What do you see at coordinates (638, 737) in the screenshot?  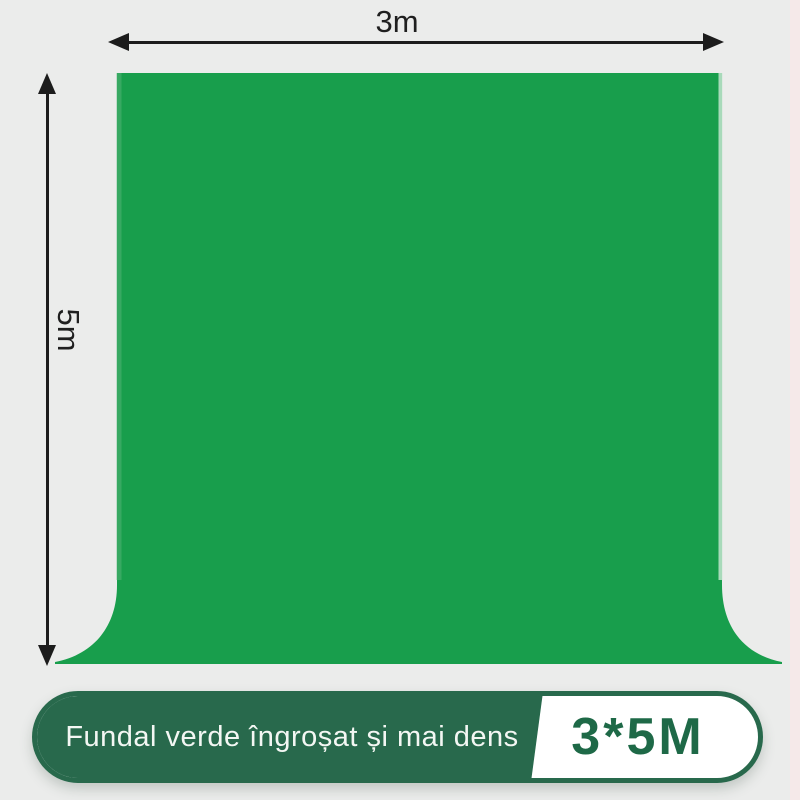 I see `size-badge: 3*5M` at bounding box center [638, 737].